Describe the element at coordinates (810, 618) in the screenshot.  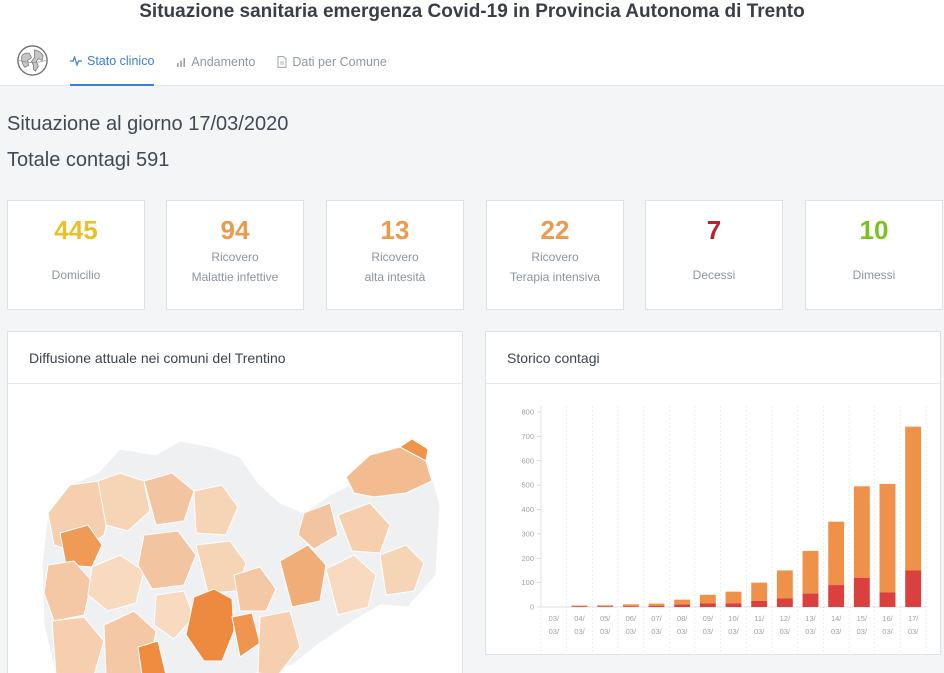
I see `x-tick-label: 13/` at that location.